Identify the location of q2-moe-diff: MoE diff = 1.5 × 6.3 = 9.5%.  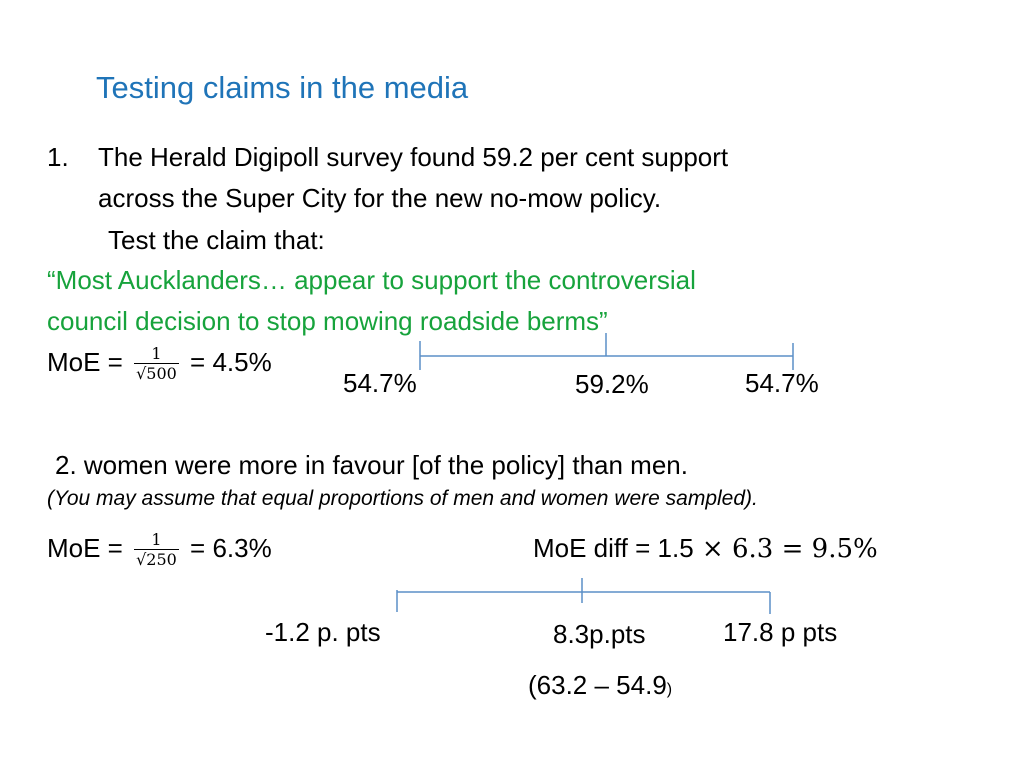
(705, 548).